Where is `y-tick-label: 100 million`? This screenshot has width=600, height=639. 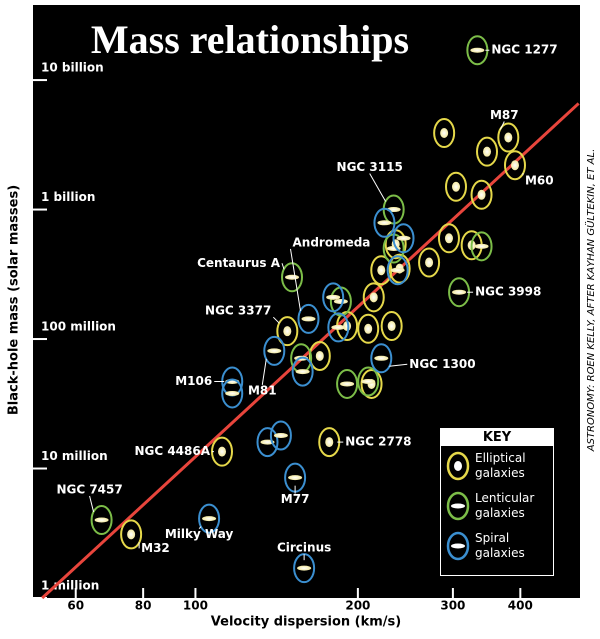
y-tick-label: 100 million is located at coordinates (78, 327).